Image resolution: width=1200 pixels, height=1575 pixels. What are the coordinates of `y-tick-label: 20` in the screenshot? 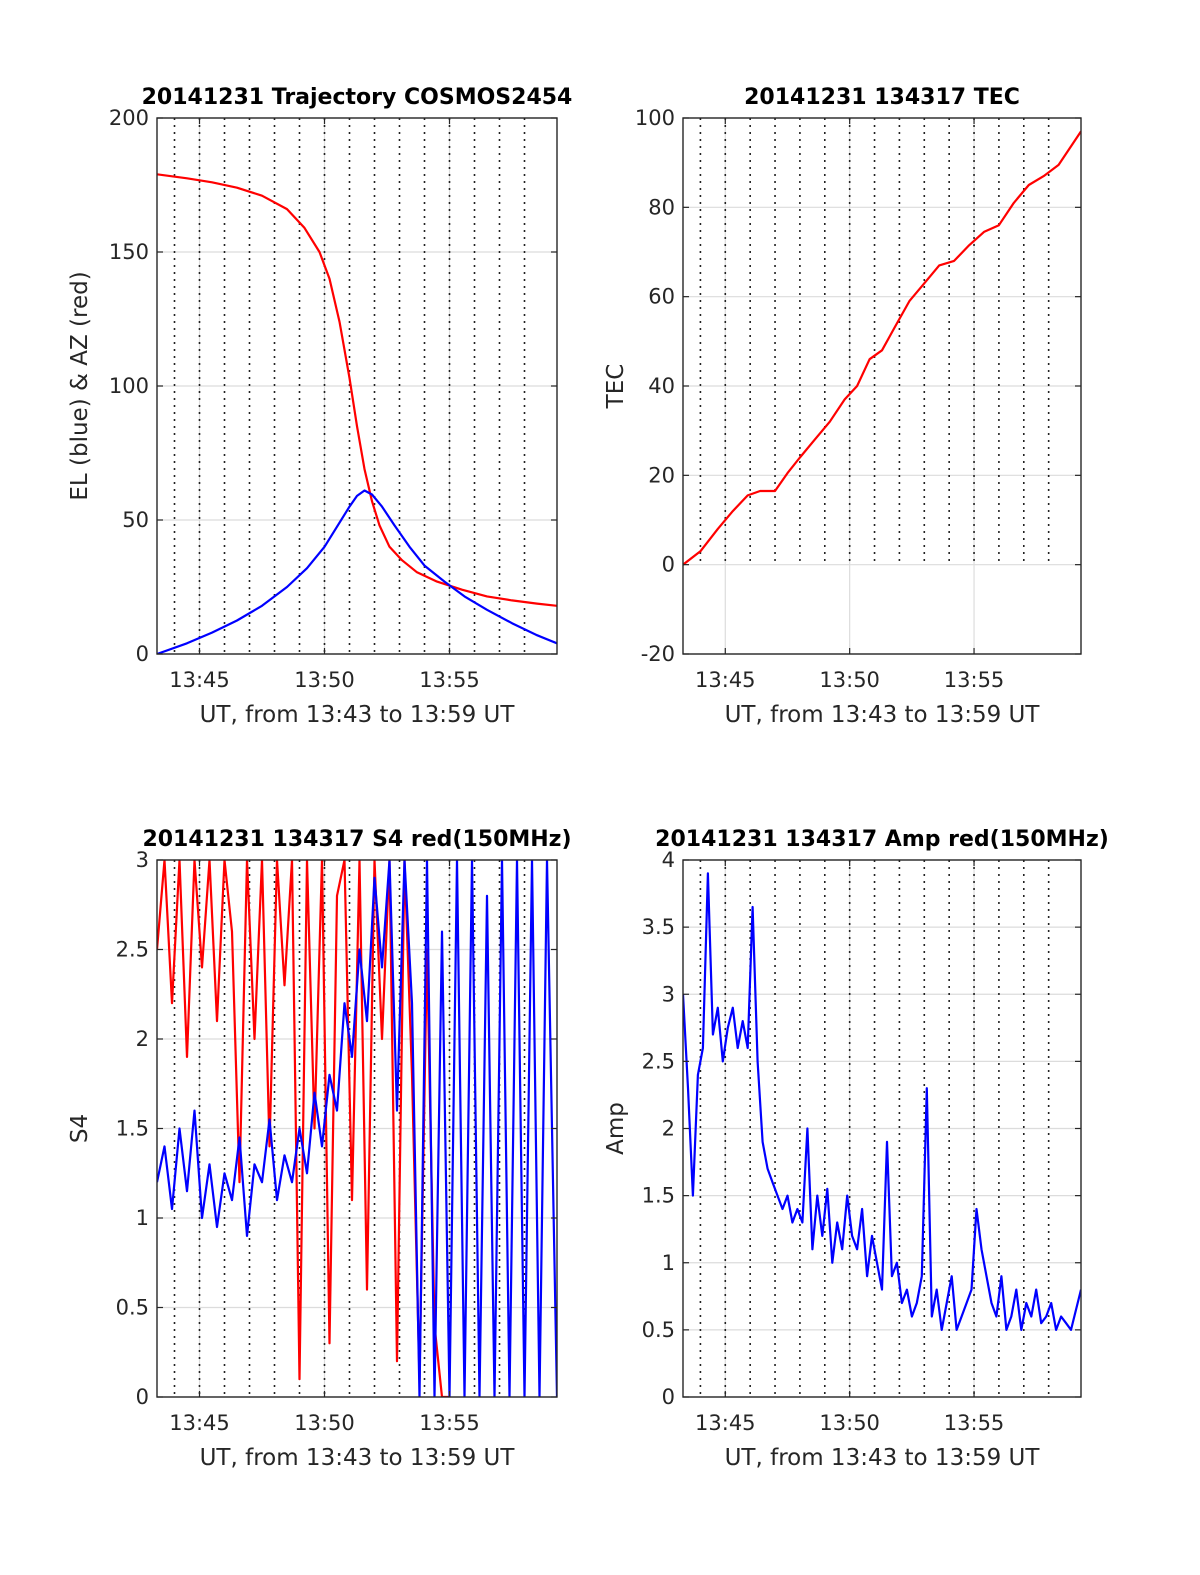 It's located at (661, 475).